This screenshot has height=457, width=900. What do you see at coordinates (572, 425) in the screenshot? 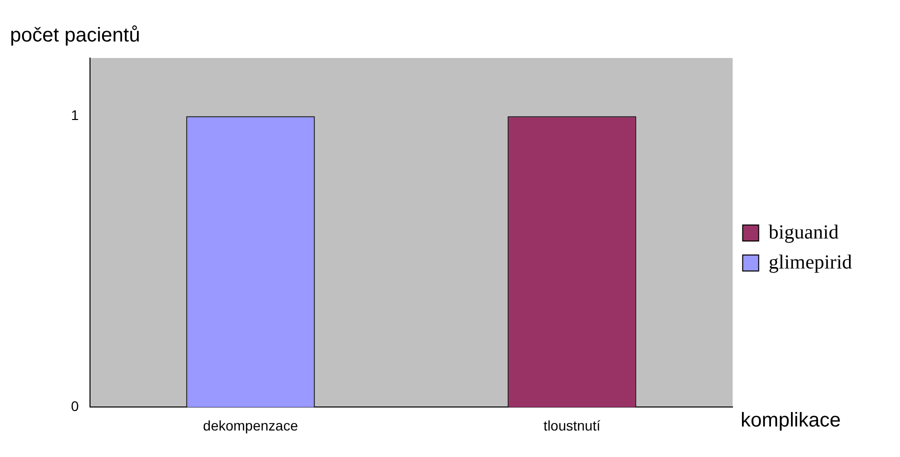
I see `x-tick-label: tloustnutí` at bounding box center [572, 425].